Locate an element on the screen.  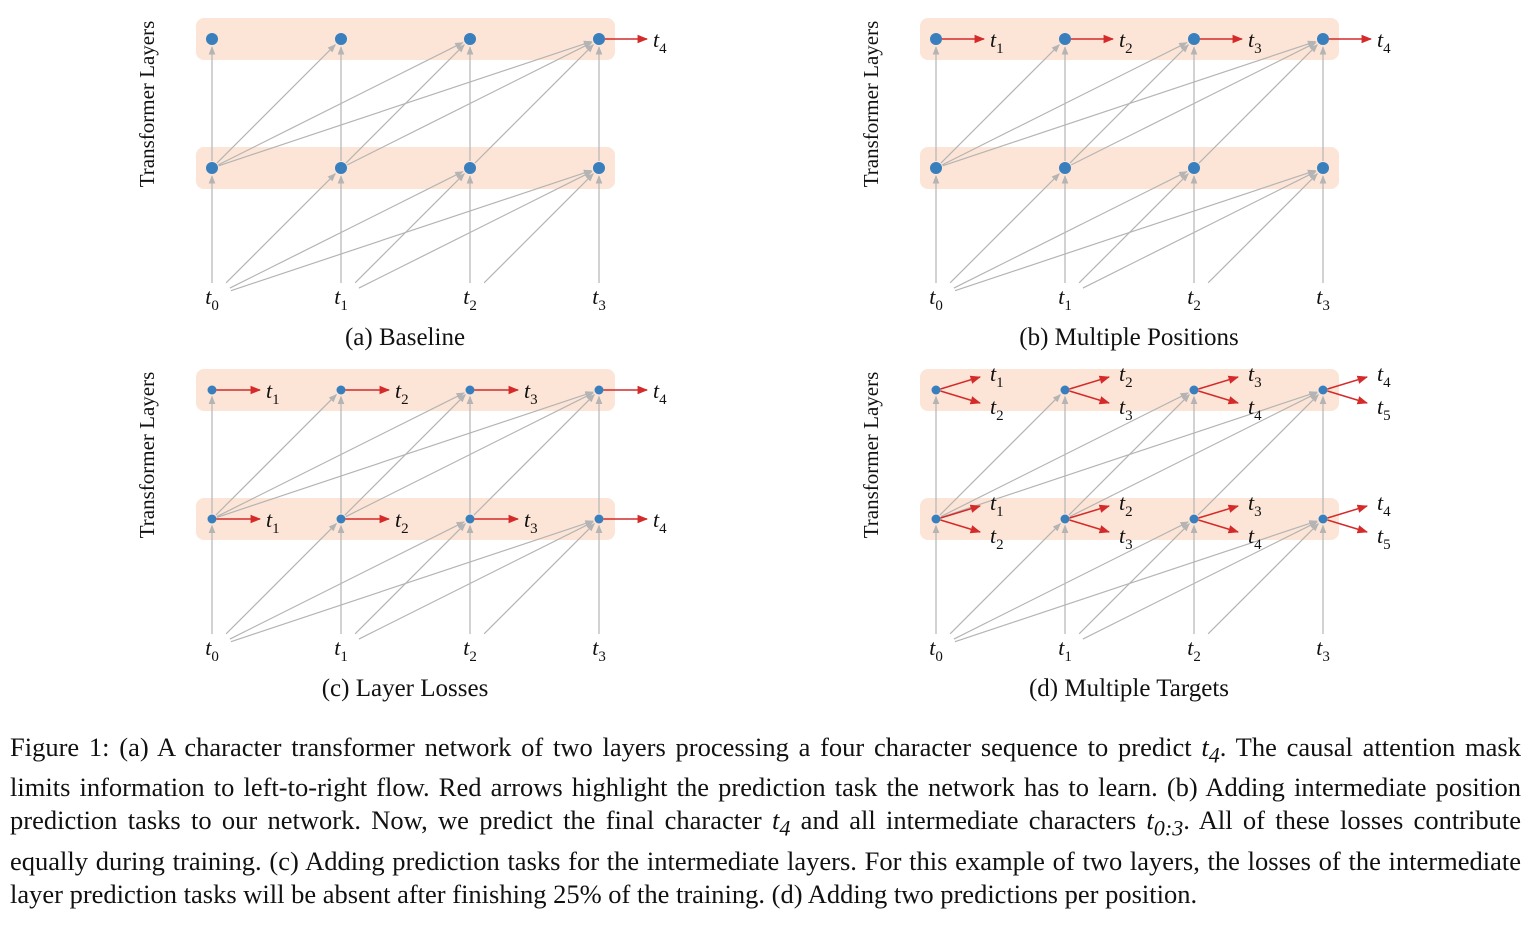
prediction-edges: t1 t2 t3 t4 is located at coordinates (1166, 42).